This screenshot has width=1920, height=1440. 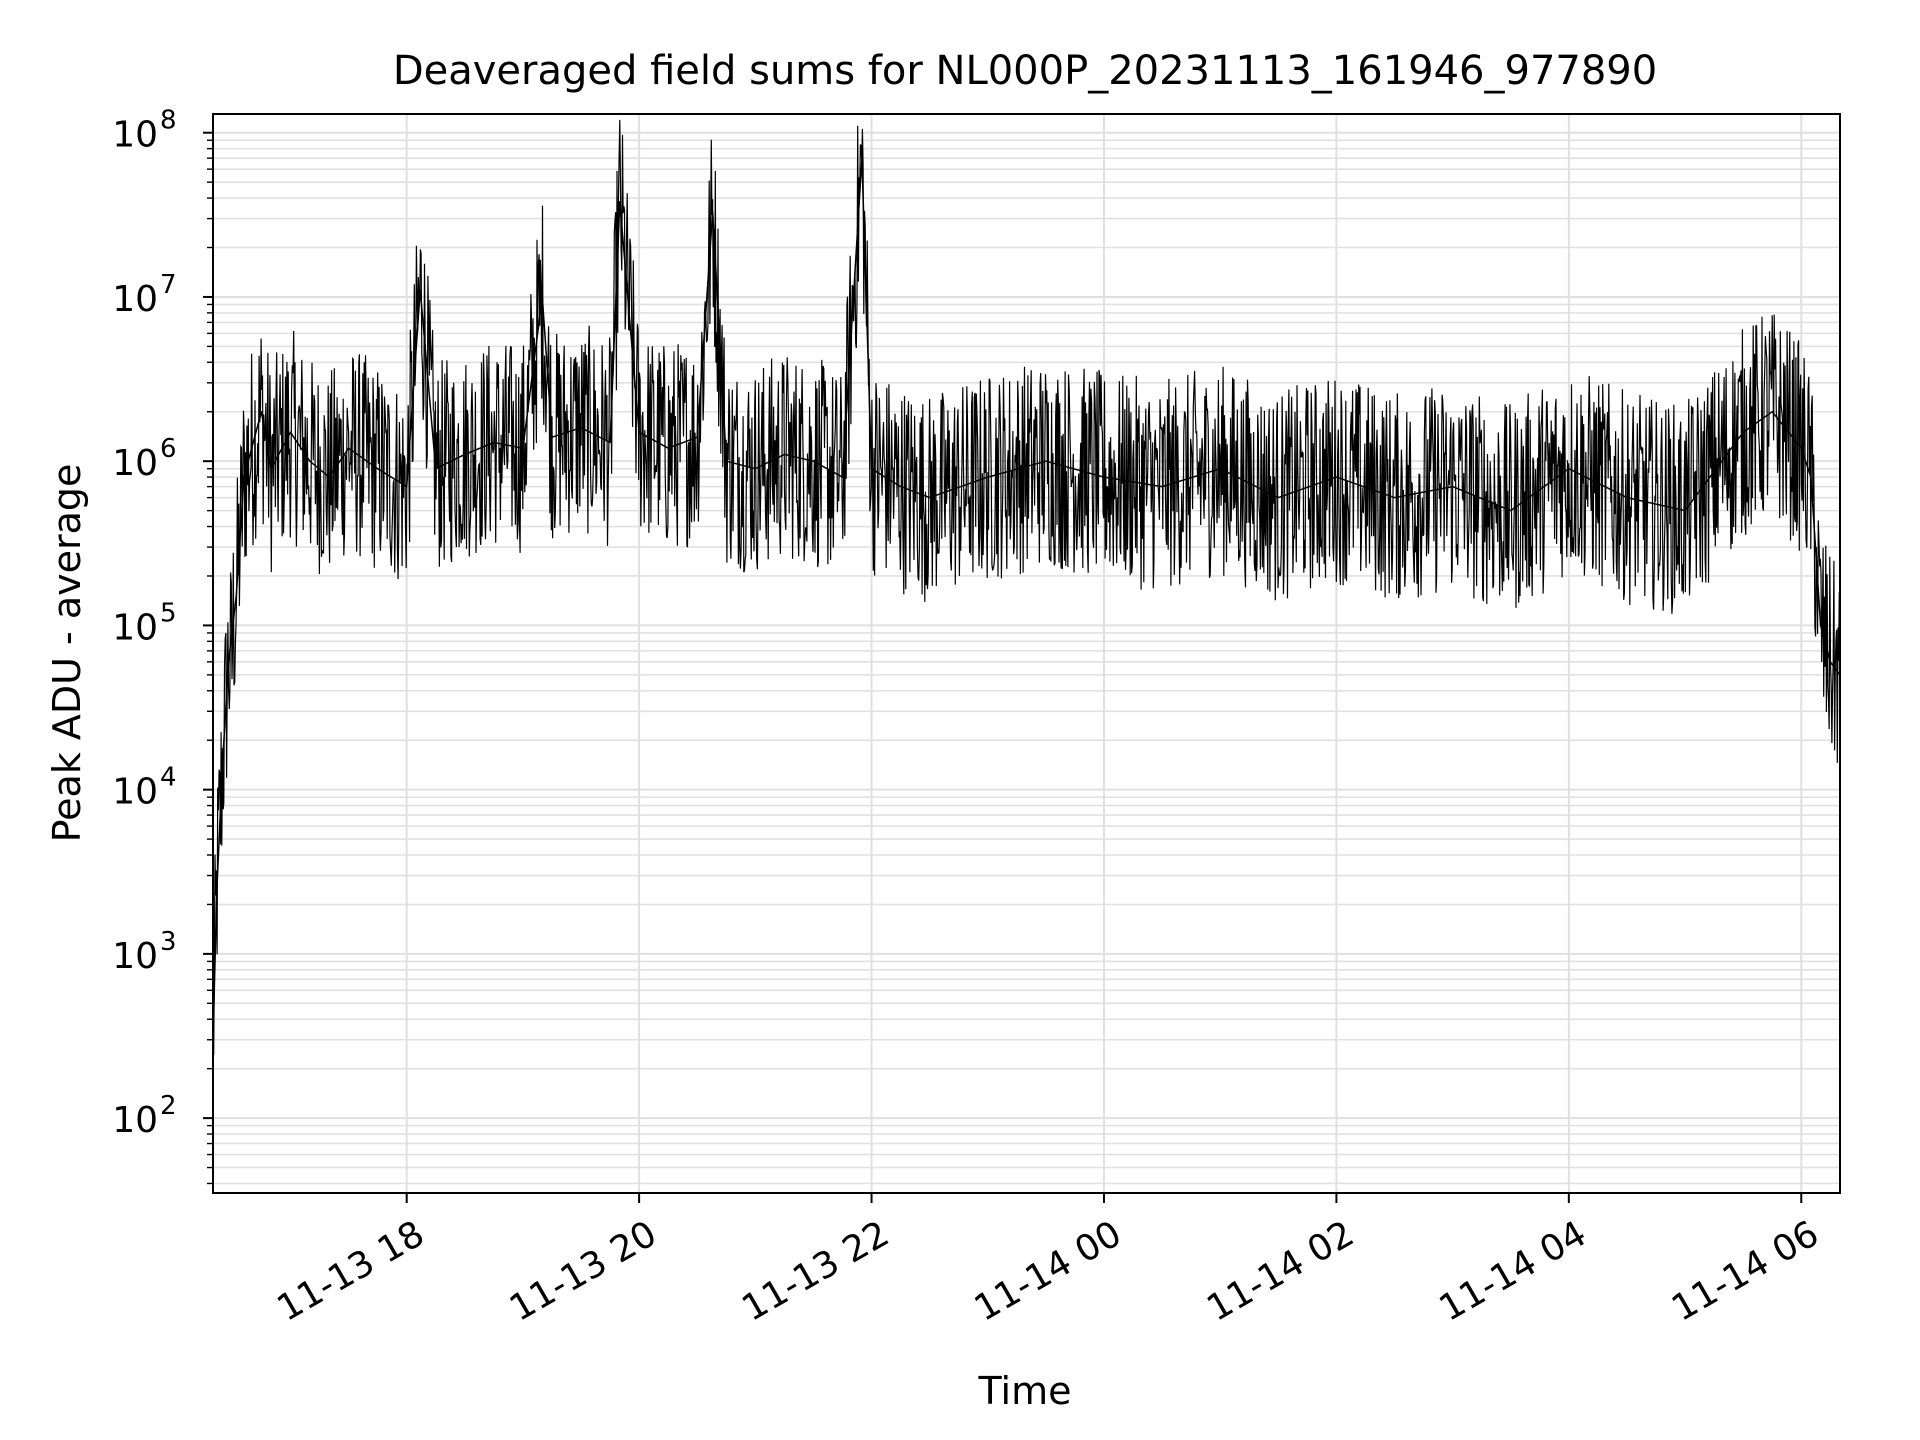 What do you see at coordinates (168, 1106) in the screenshot?
I see `y-tick-label-exponent: 2` at bounding box center [168, 1106].